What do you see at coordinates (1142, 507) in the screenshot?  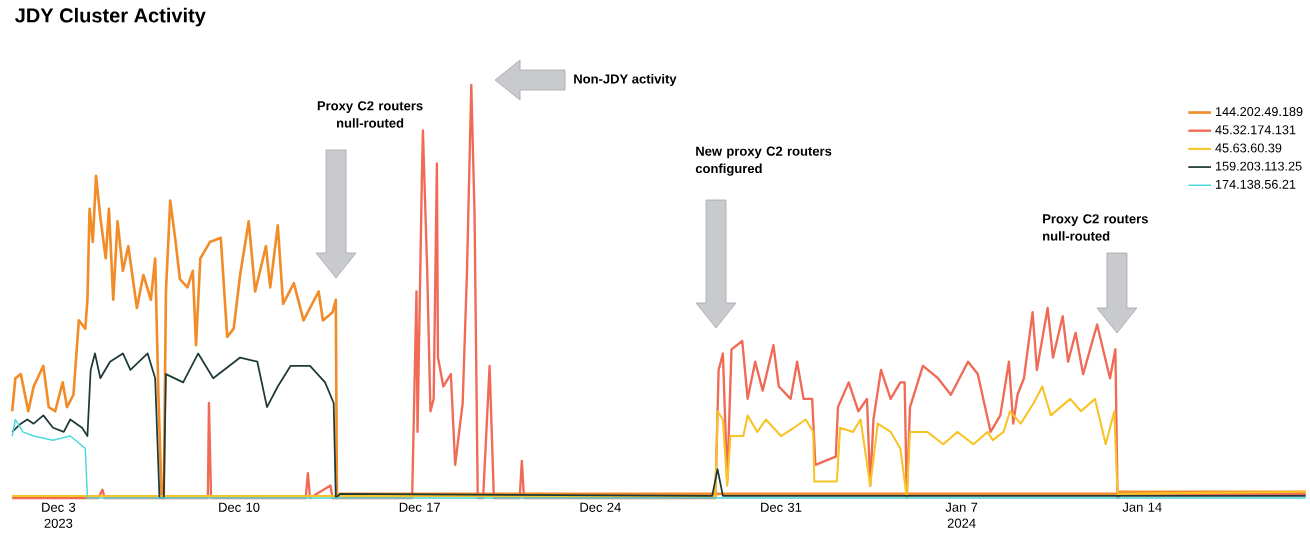 I see `x-tick-label: Jan 14` at bounding box center [1142, 507].